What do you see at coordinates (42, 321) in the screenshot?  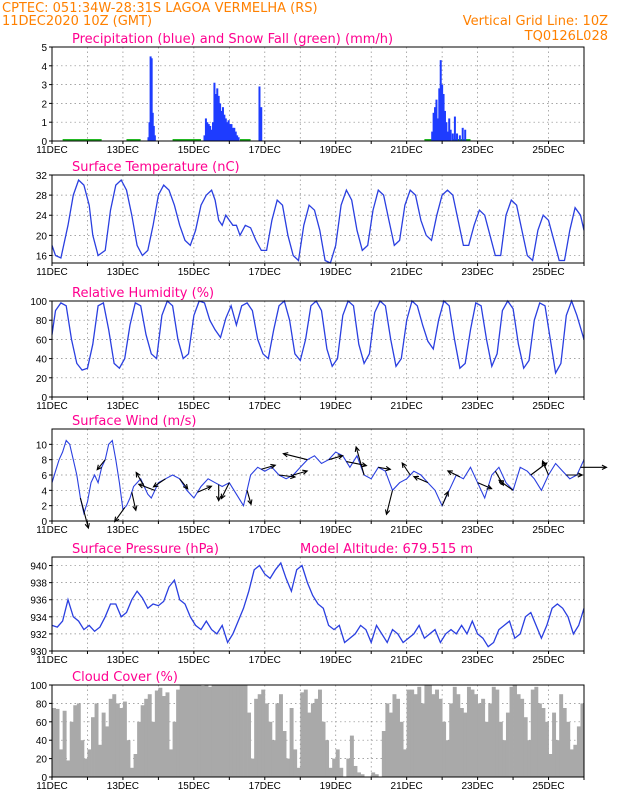 I see `y-tick-label: 80` at bounding box center [42, 321].